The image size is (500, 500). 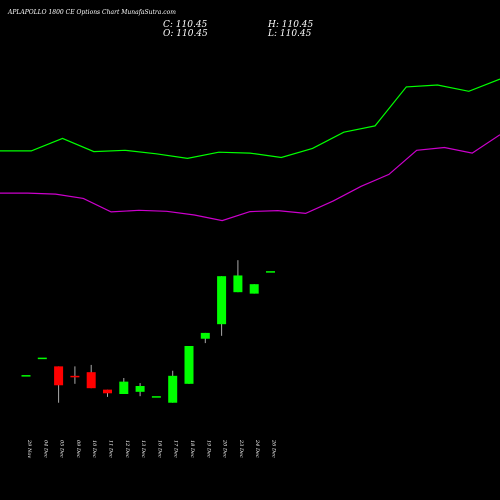 What do you see at coordinates (127, 449) in the screenshot?
I see `x-tick-label: 12 Dec` at bounding box center [127, 449].